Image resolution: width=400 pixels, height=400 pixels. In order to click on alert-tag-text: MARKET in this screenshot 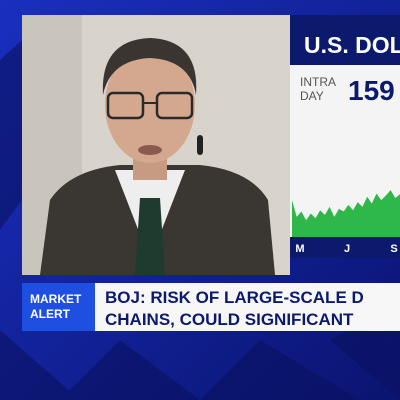, I will do `click(56, 299)`.